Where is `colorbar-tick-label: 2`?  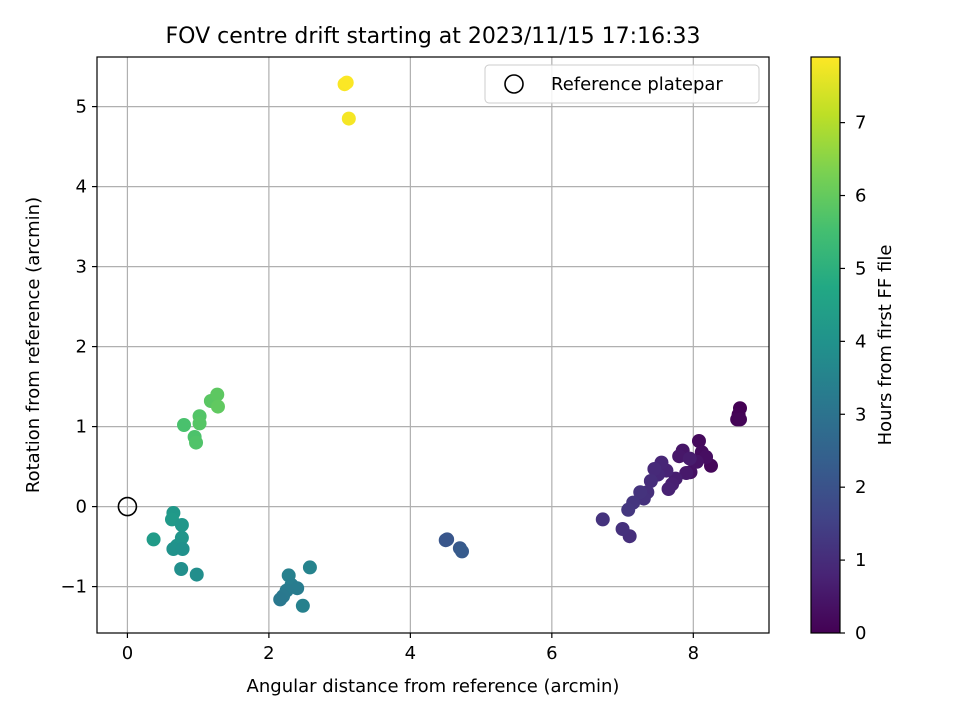
colorbar-tick-label: 2 is located at coordinates (860, 487).